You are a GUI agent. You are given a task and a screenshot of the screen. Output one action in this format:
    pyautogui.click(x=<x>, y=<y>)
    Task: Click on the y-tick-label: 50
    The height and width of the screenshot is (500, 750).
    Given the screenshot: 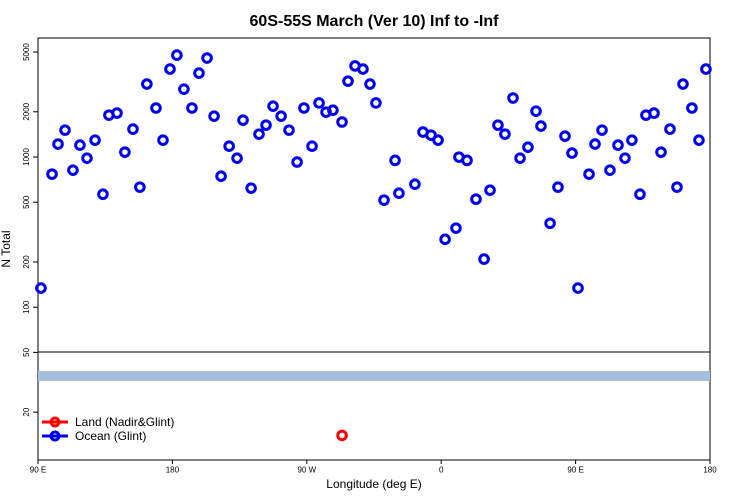 What is the action you would take?
    pyautogui.click(x=26, y=351)
    